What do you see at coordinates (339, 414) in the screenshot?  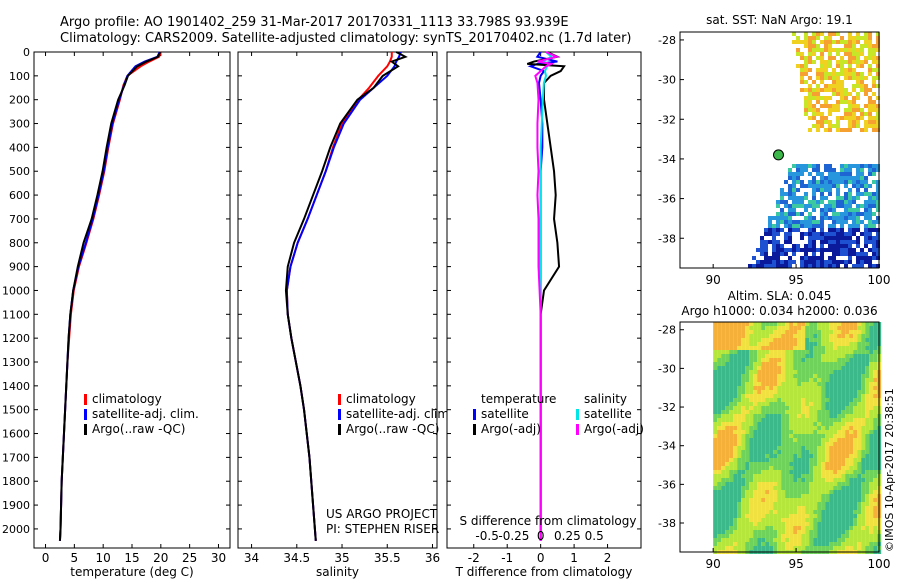 I see `legend-swatch` at bounding box center [339, 414].